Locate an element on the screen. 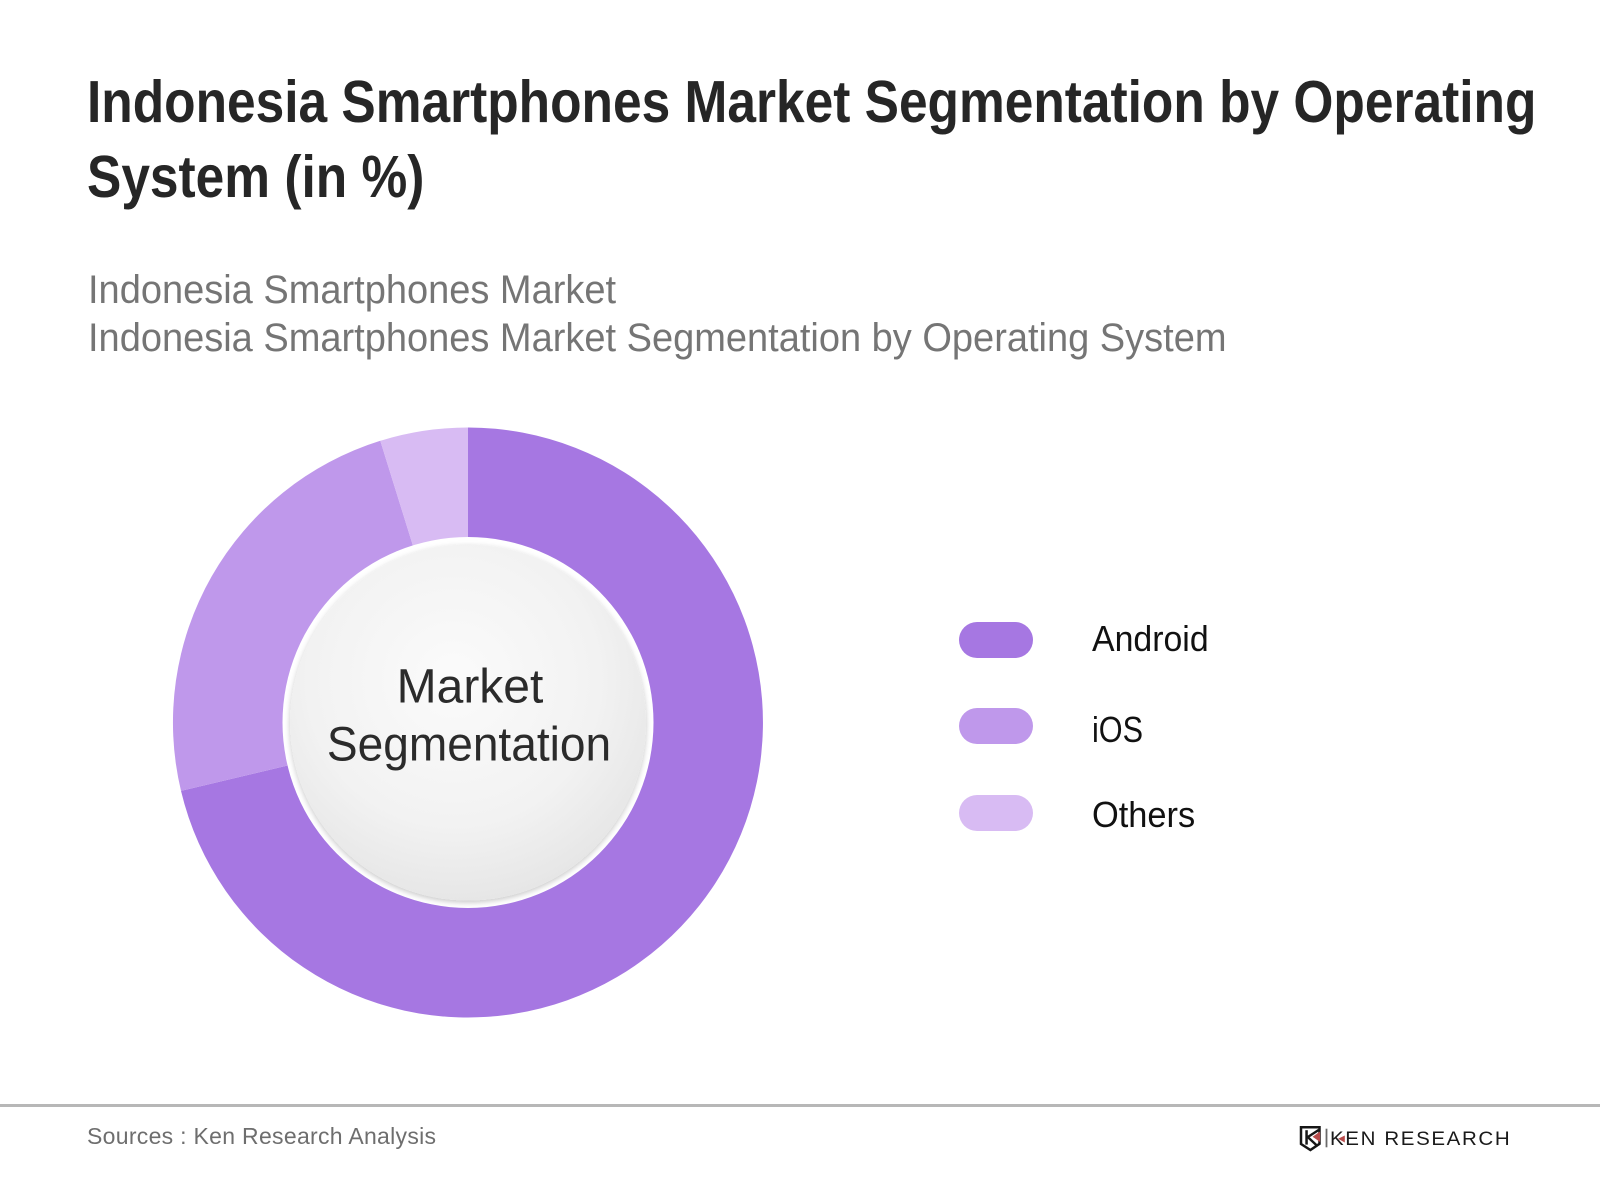  svg-text: KEN RESEARCH is located at coordinates (1420, 1138).